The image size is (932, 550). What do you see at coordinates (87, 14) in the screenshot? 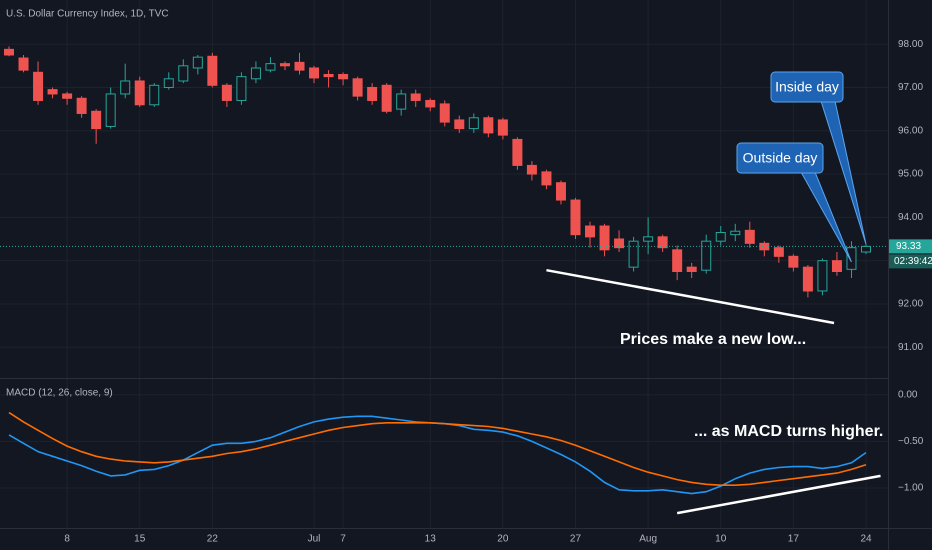
I see `main-legend: U.S. Dollar Currency Index, 1D, TVC` at bounding box center [87, 14].